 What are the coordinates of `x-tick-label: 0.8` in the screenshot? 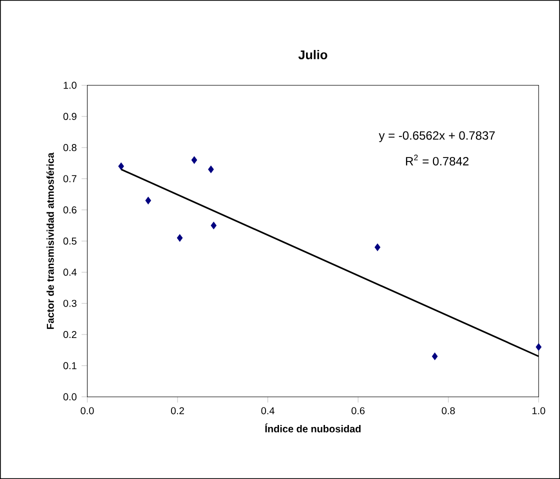 It's located at (448, 410).